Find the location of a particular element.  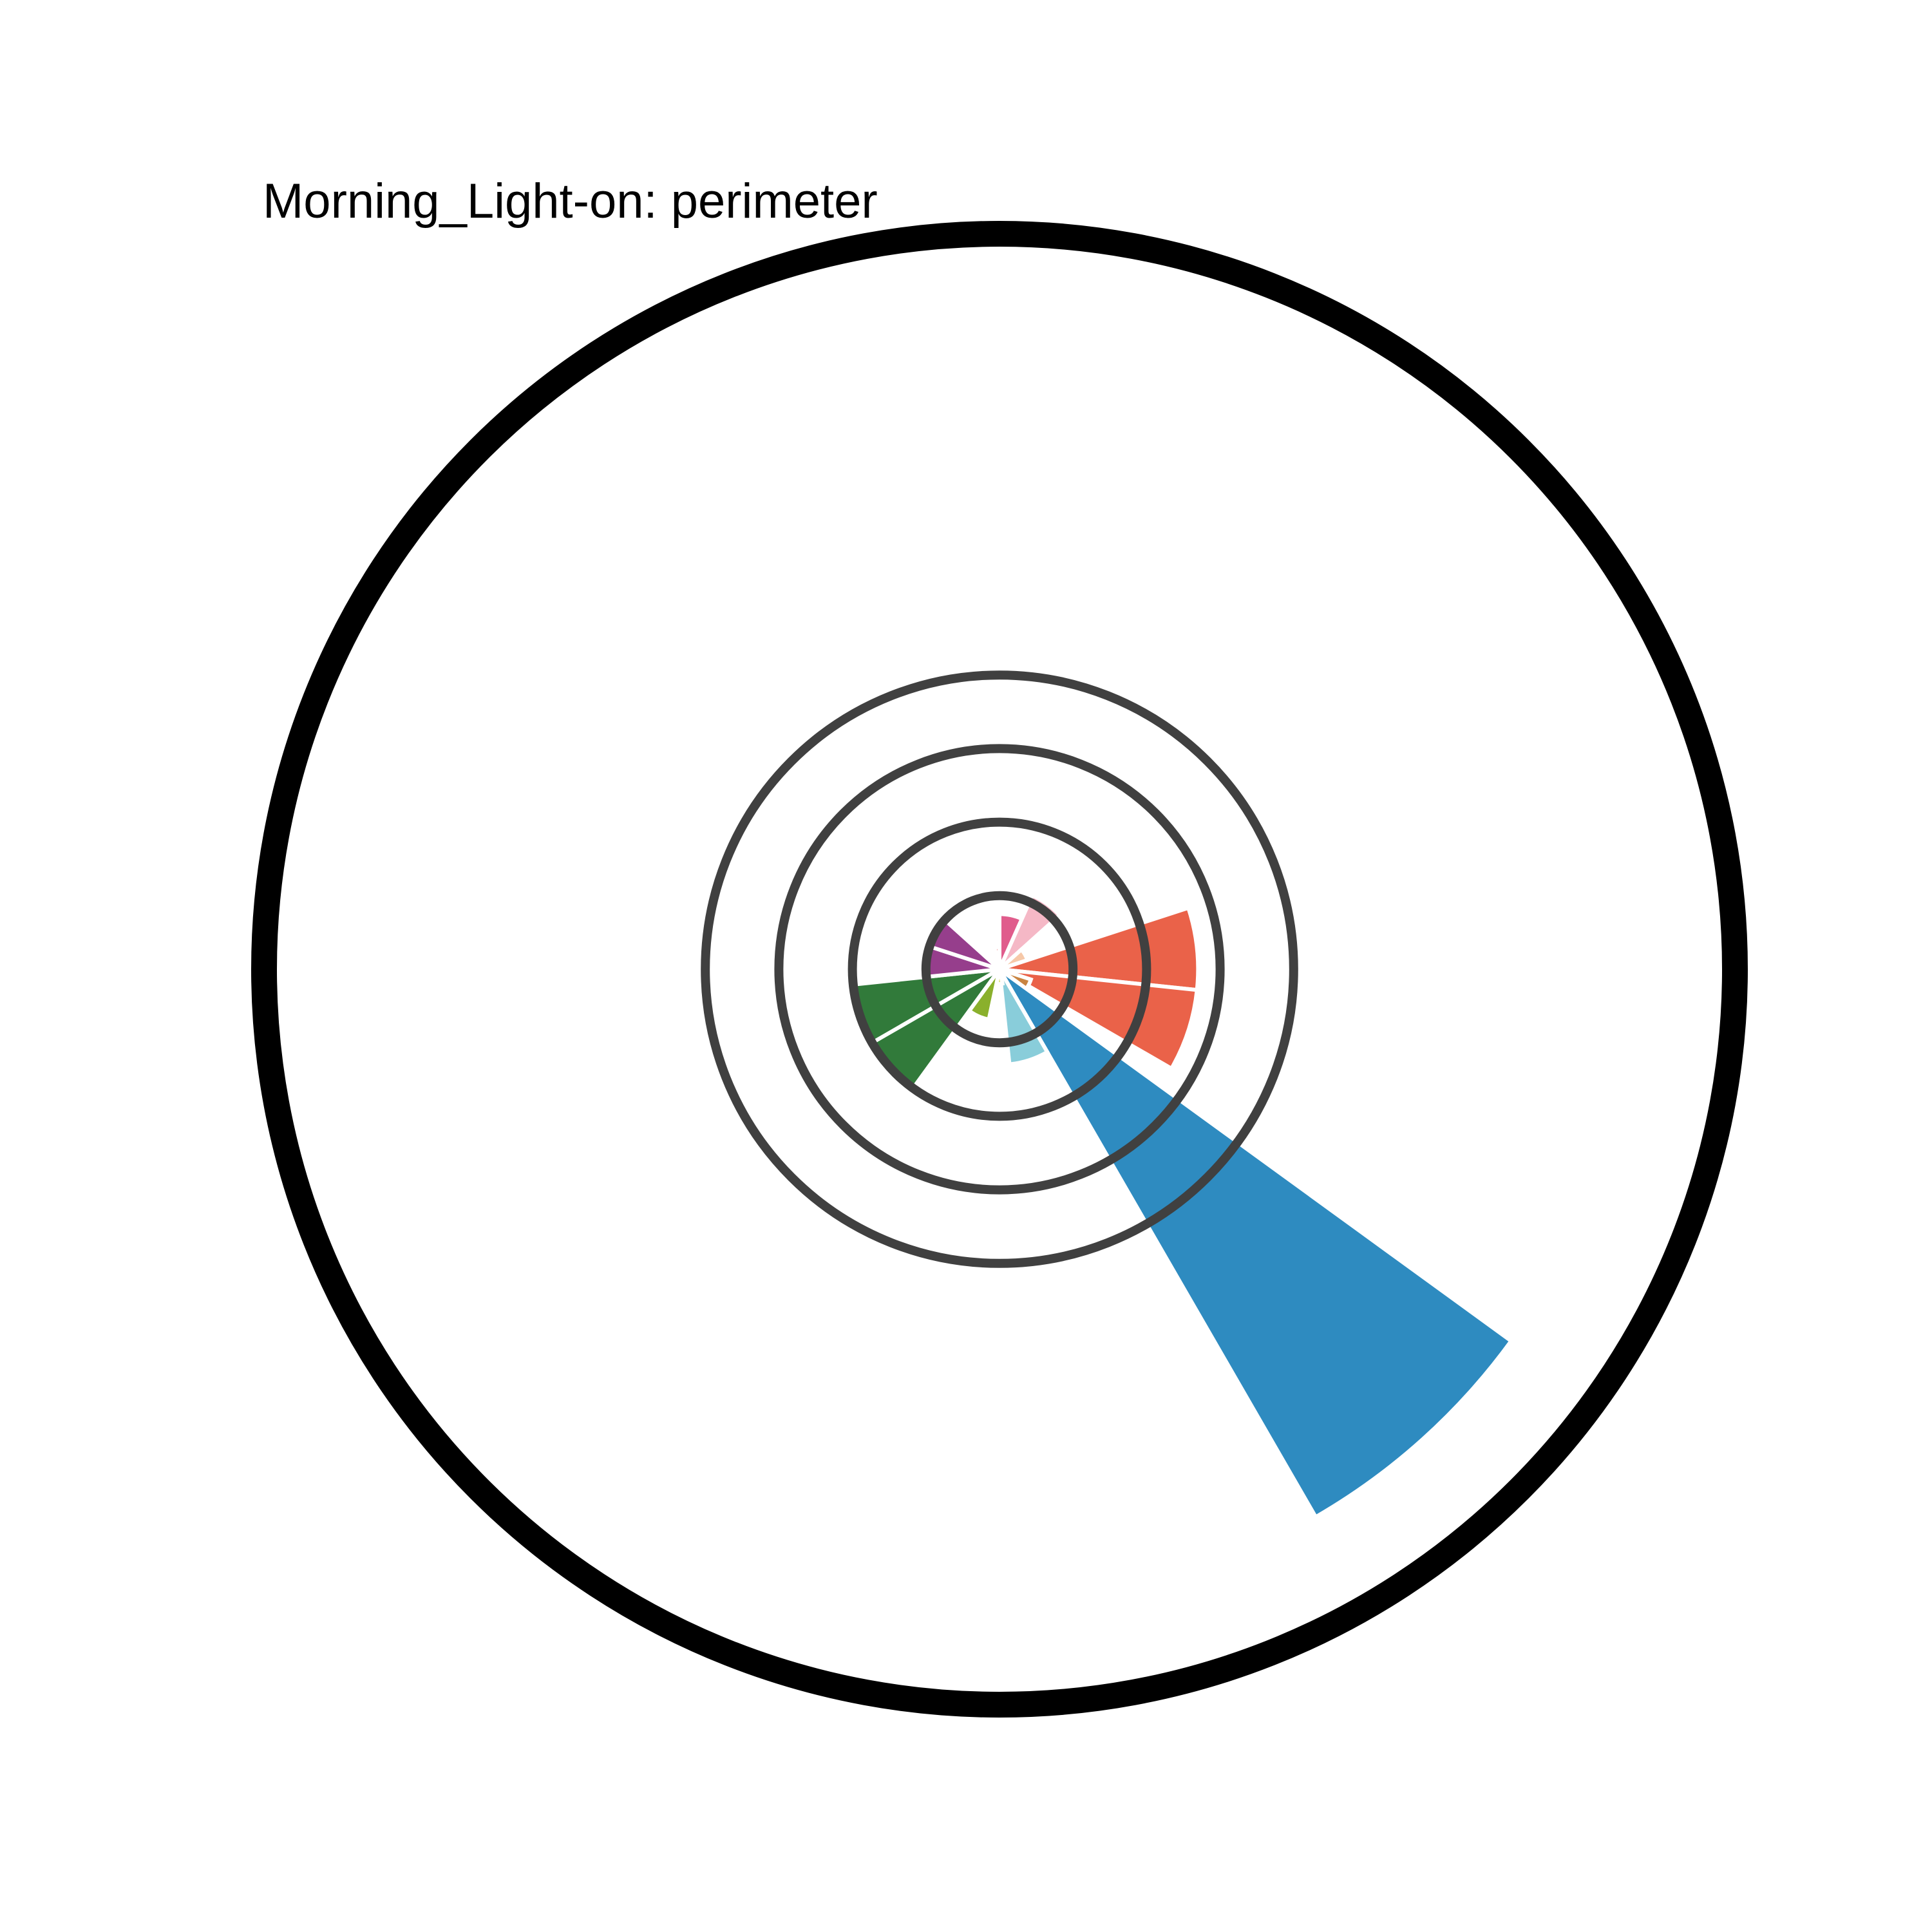

grid-ring-layer is located at coordinates (1000, 969).